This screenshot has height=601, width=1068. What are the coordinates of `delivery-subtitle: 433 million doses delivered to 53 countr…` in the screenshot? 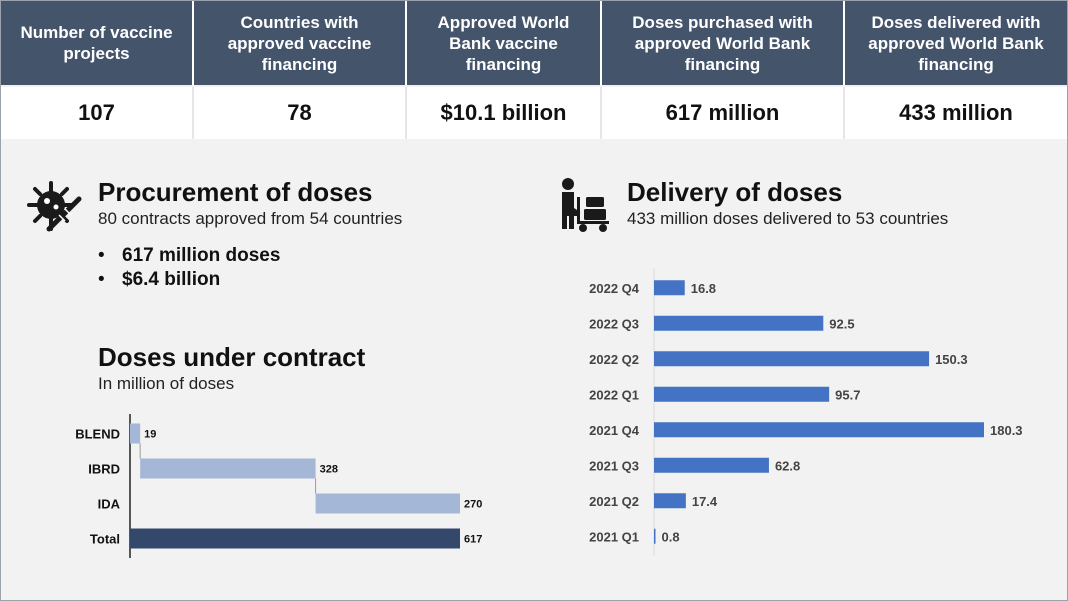 It's located at (788, 218).